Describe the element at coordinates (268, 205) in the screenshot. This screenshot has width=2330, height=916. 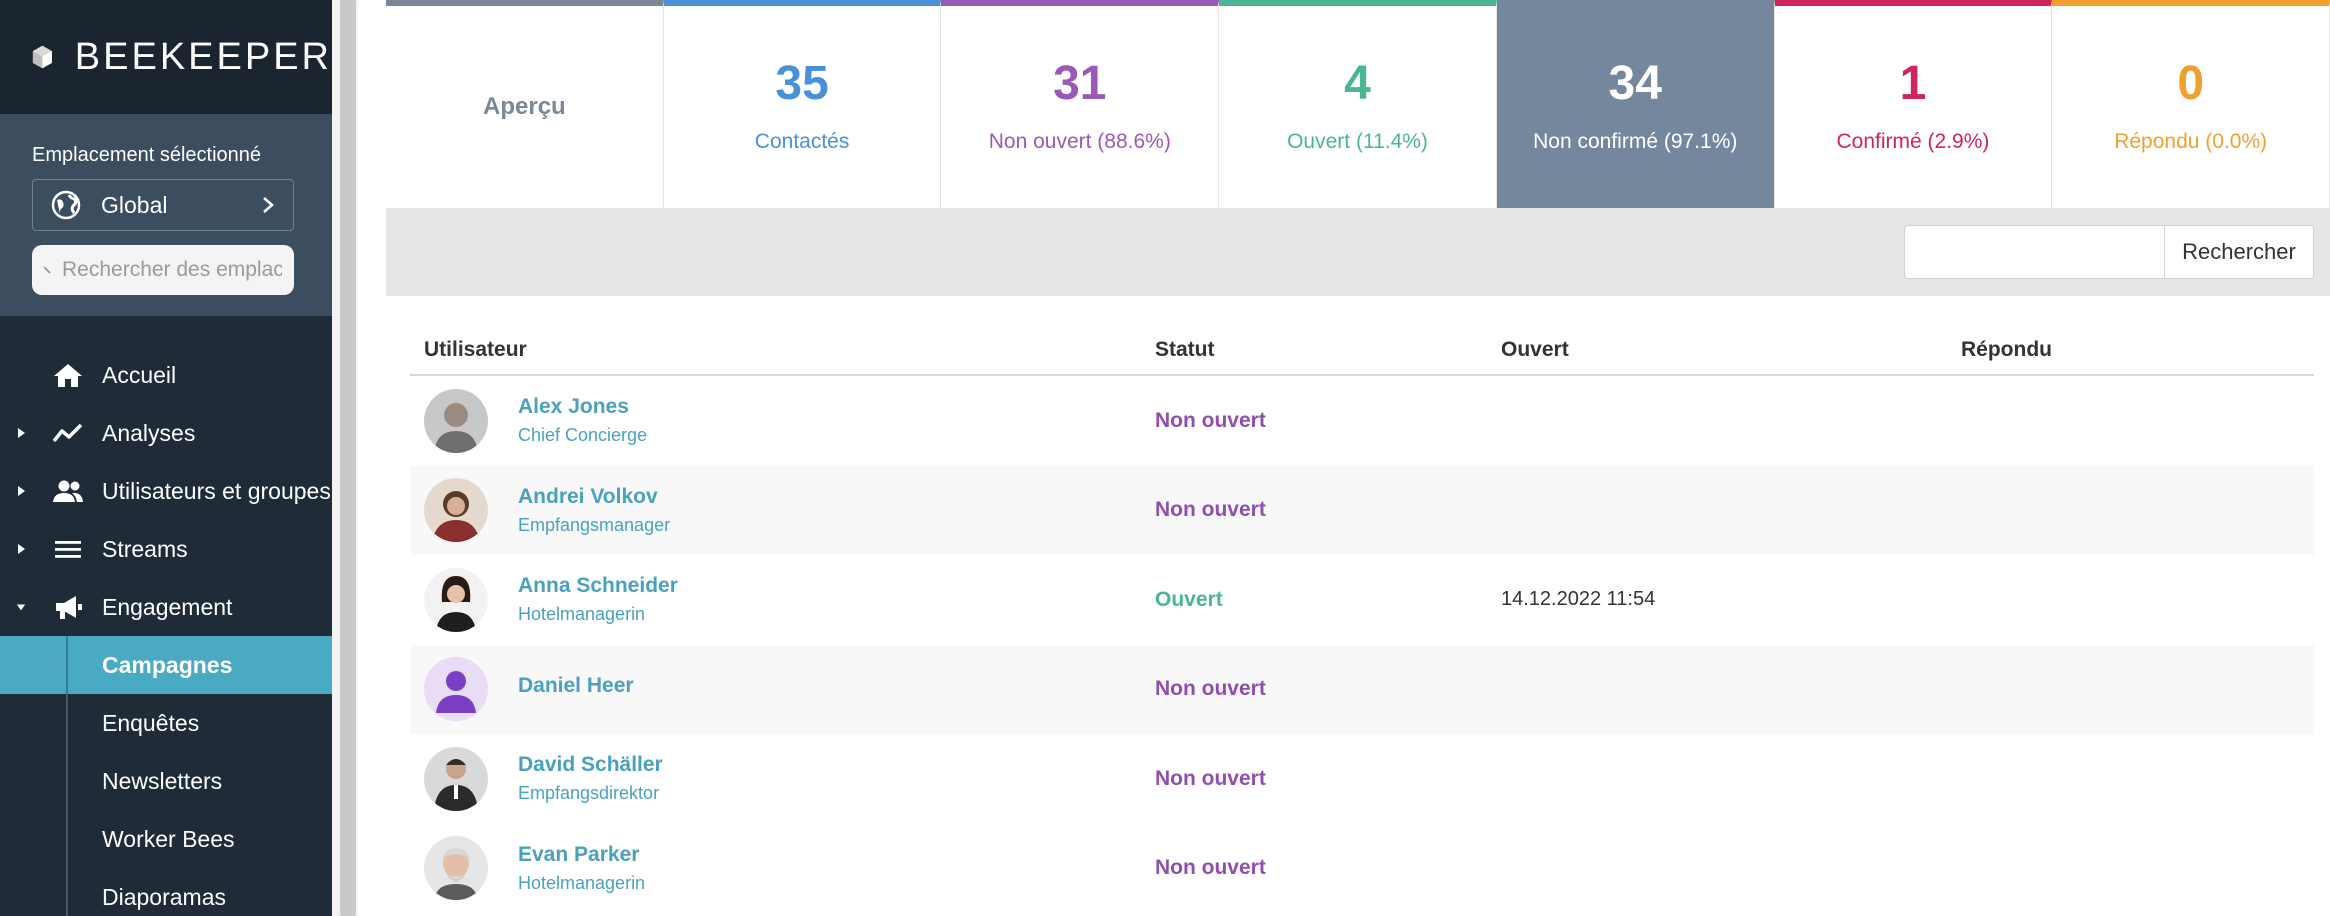
I see `chevron-right-icon` at that location.